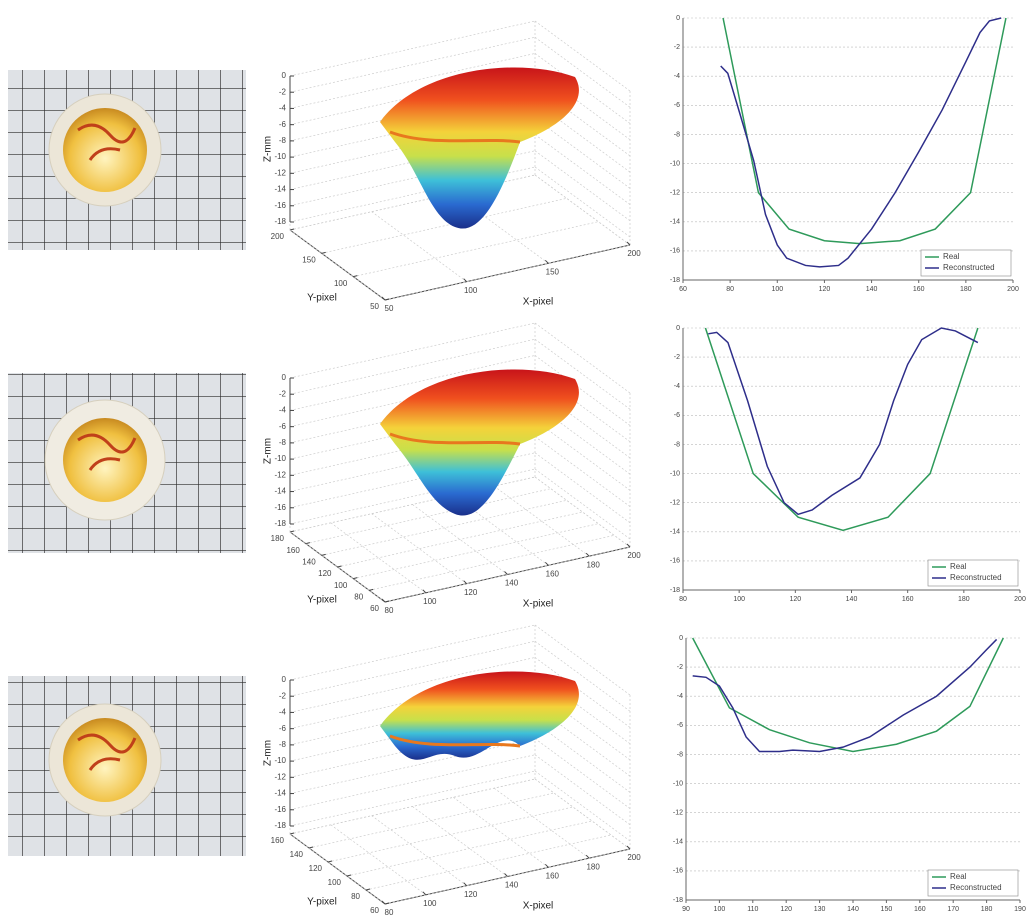 The width and height of the screenshot is (1026, 918). Describe the element at coordinates (389, 610) in the screenshot. I see `x-tick-label: 80` at that location.